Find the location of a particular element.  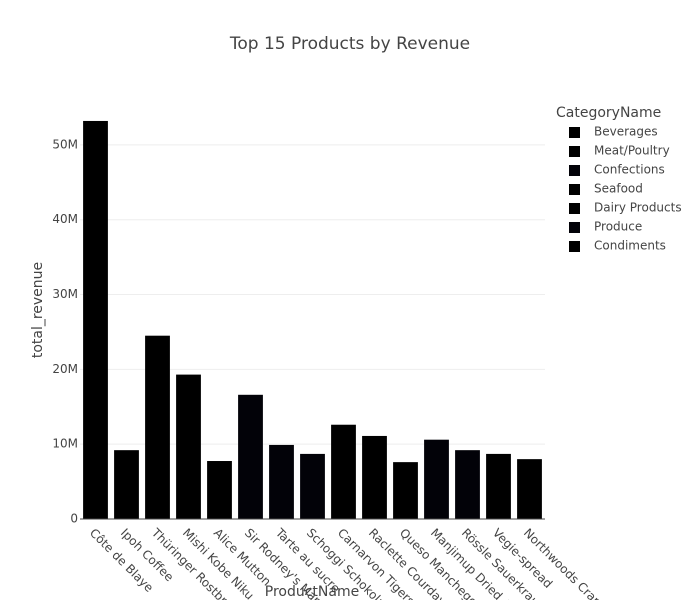

y-tick-label: 50M is located at coordinates (65, 144).